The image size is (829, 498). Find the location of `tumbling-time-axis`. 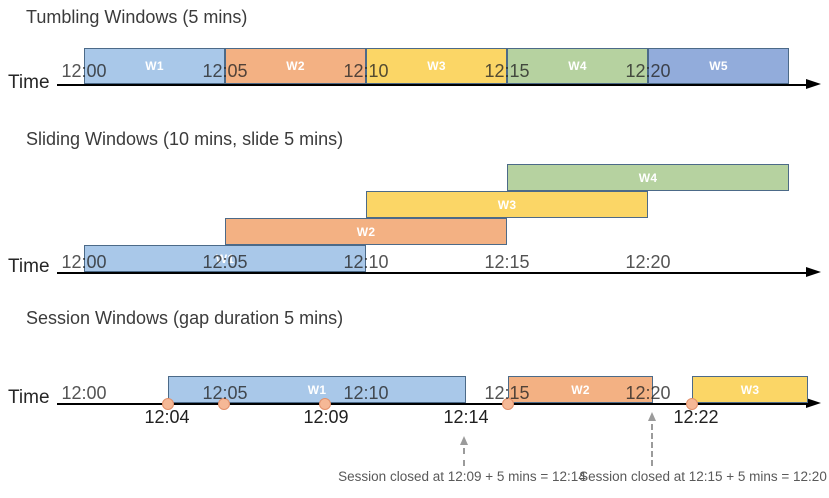

tumbling-time-axis is located at coordinates (439, 84).